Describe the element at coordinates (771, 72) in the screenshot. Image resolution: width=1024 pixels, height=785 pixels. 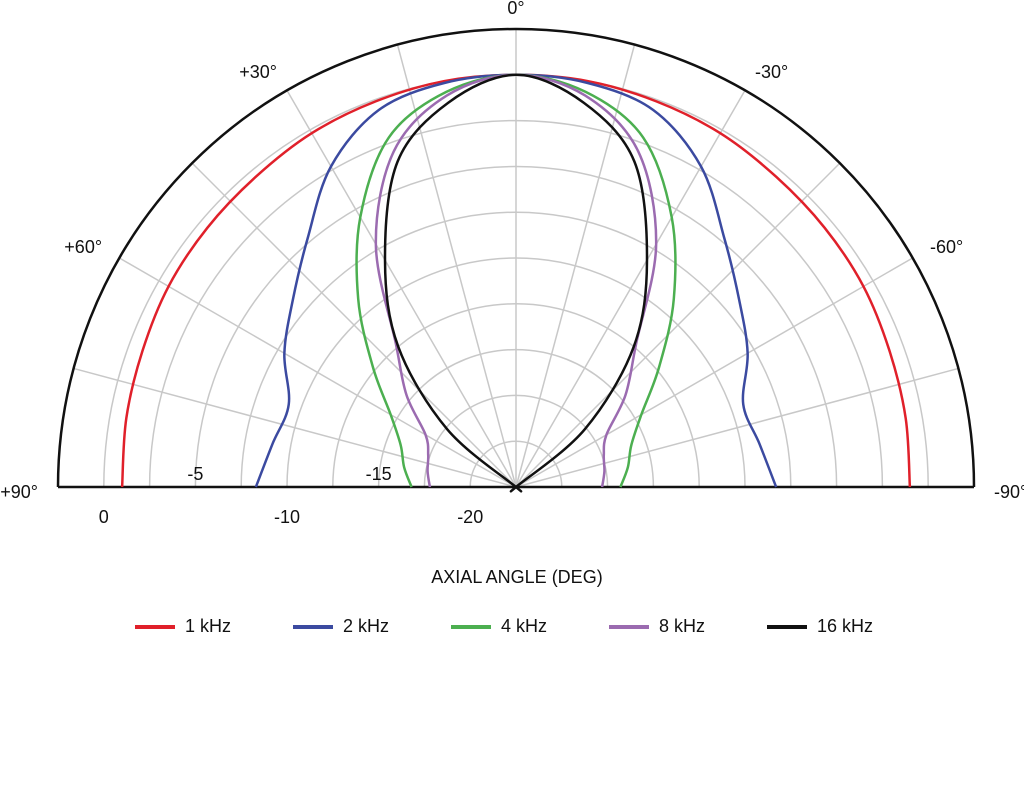
I see `theta-tick-label: -30°` at that location.